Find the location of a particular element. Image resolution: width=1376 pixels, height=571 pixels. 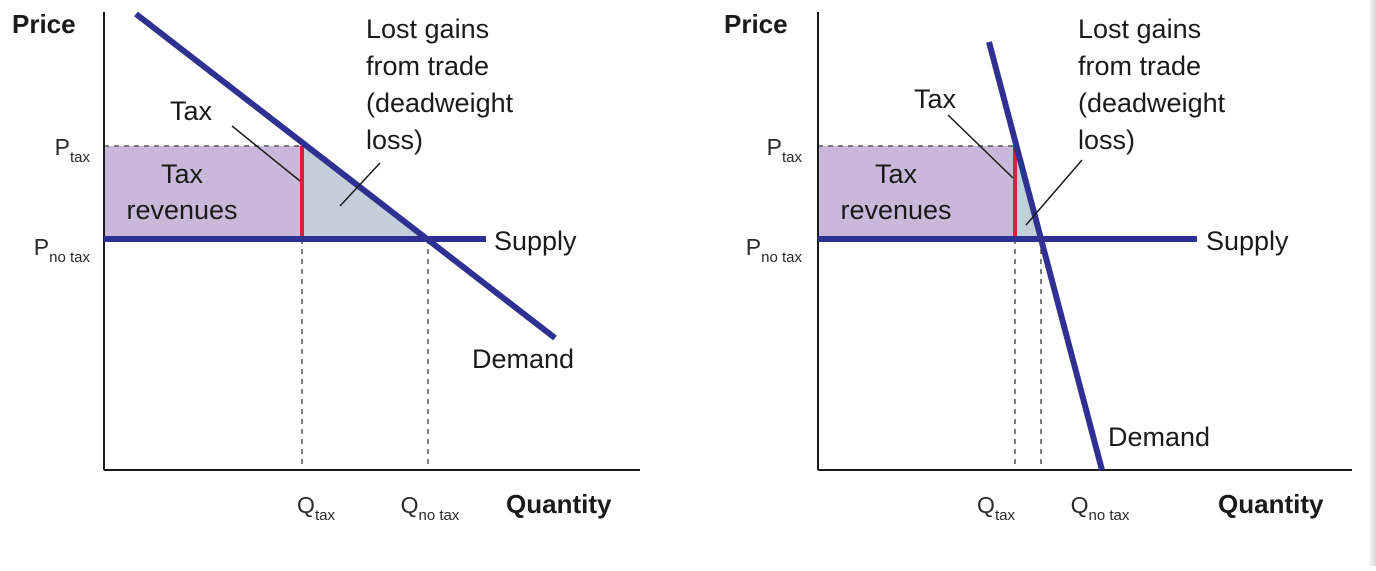

right-edge-shadow is located at coordinates (1373, 283).